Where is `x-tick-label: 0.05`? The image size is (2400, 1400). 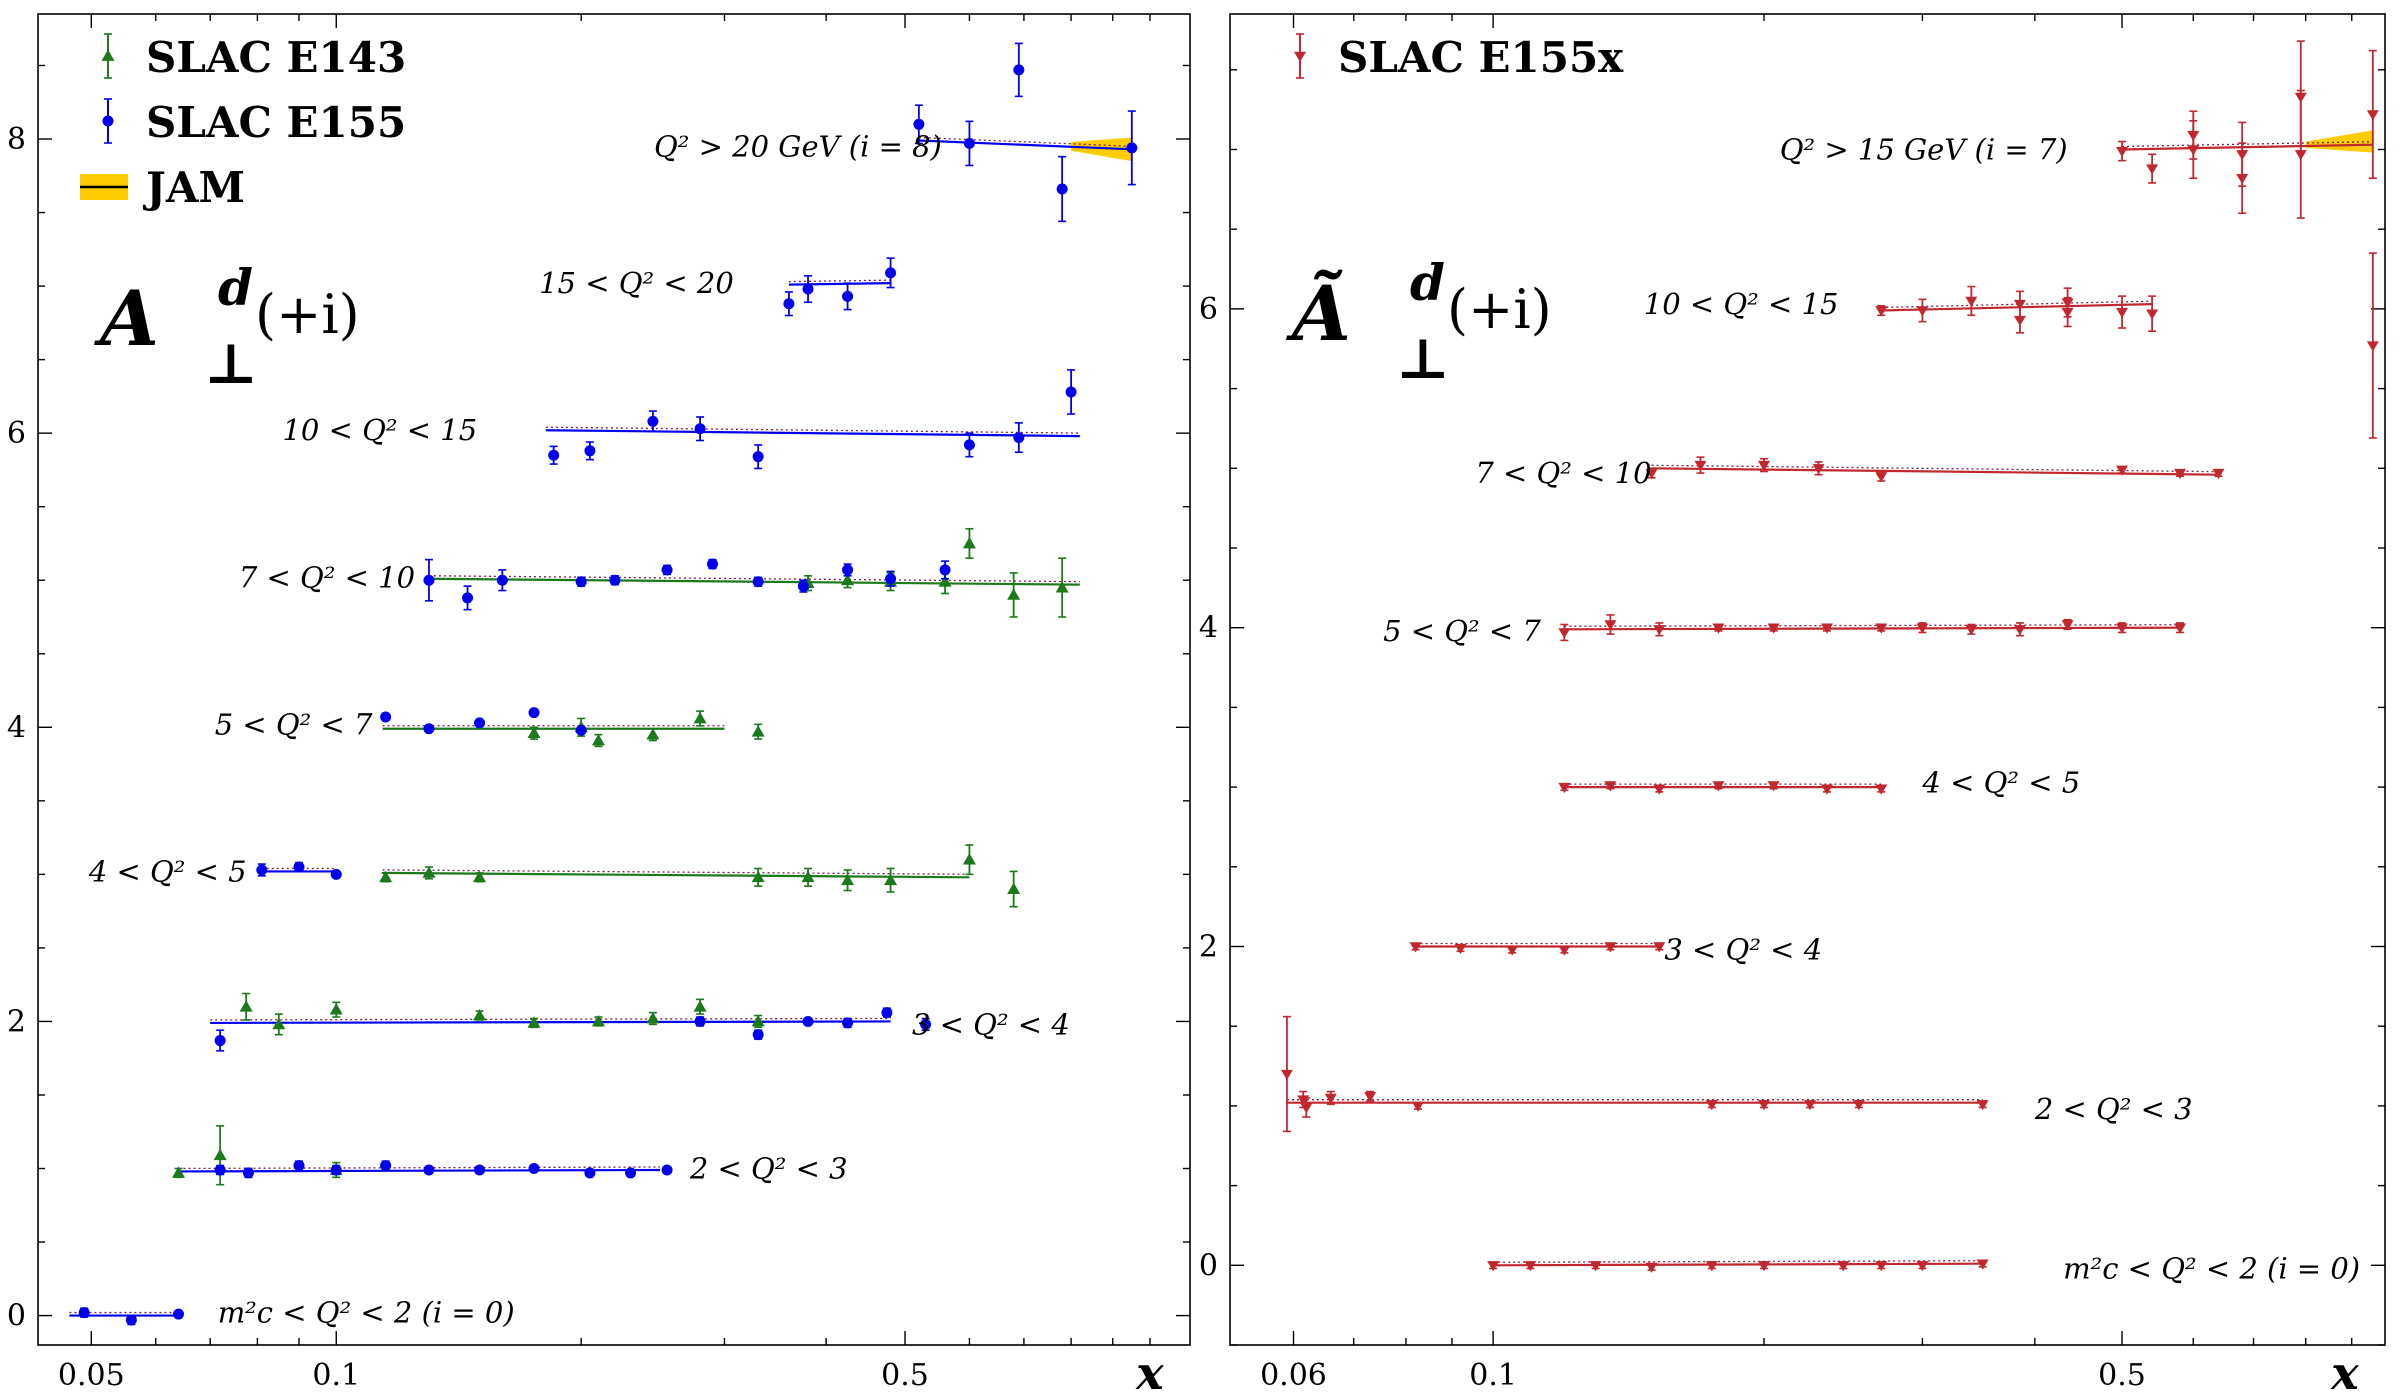 x-tick-label: 0.05 is located at coordinates (91, 1375).